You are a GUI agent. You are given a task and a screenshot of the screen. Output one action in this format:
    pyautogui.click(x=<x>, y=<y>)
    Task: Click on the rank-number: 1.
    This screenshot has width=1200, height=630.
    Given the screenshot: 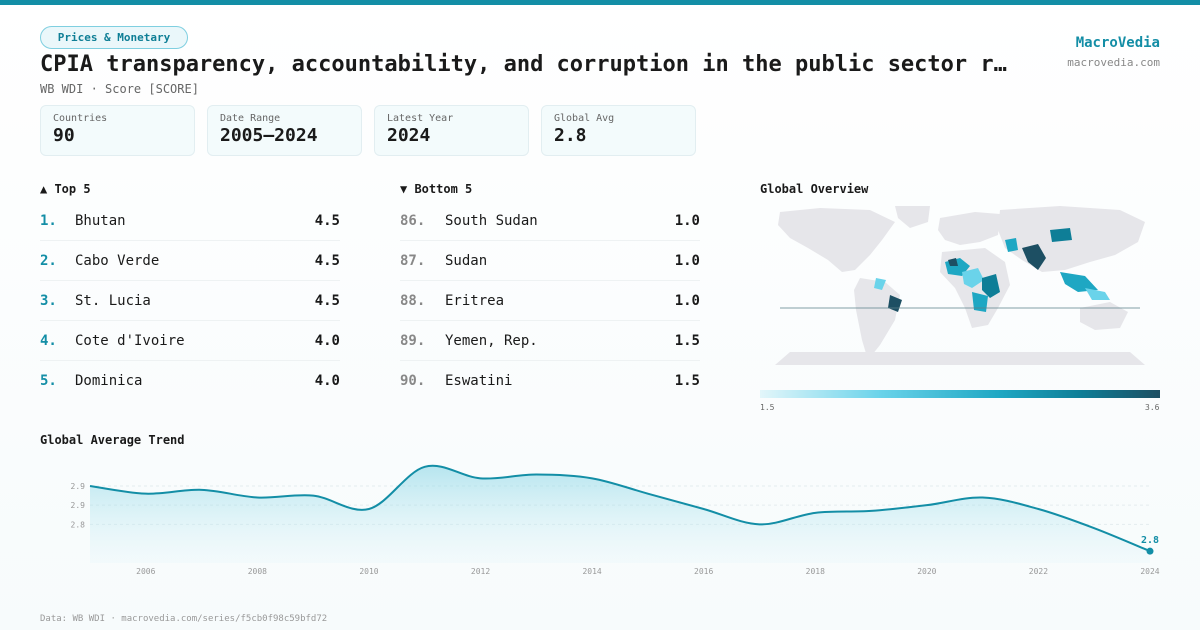 What is the action you would take?
    pyautogui.click(x=48, y=220)
    